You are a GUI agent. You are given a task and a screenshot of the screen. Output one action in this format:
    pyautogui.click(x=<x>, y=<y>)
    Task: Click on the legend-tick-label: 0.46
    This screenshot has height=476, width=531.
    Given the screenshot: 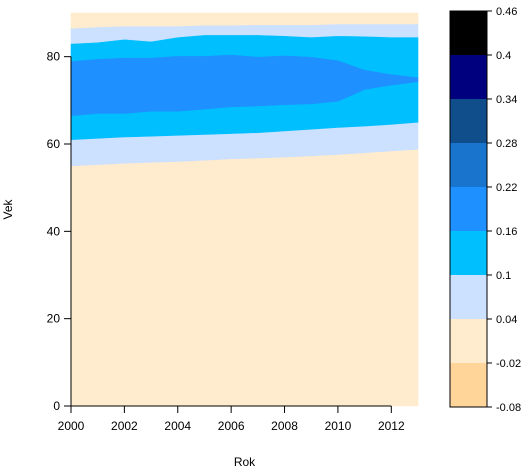 What is the action you would take?
    pyautogui.click(x=506, y=12)
    